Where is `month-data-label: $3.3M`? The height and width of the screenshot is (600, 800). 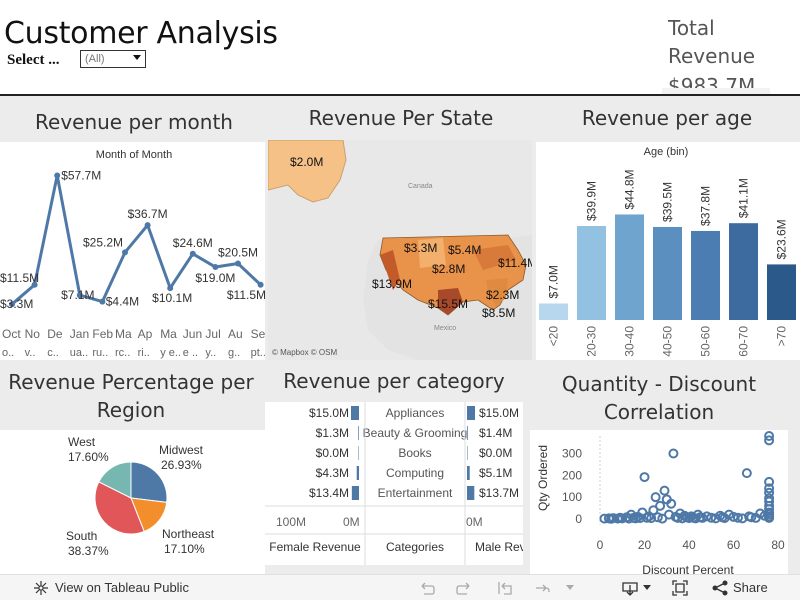 month-data-label: $3.3M is located at coordinates (16, 304).